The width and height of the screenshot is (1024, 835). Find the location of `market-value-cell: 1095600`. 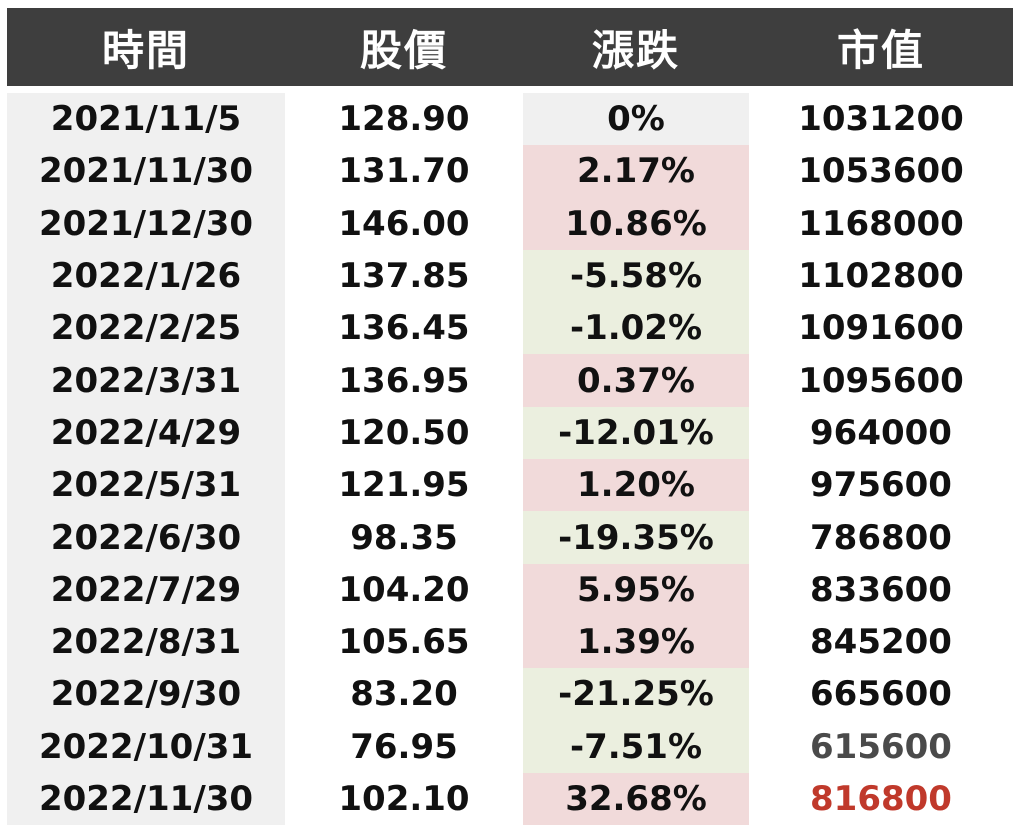

market-value-cell: 1095600 is located at coordinates (881, 380).